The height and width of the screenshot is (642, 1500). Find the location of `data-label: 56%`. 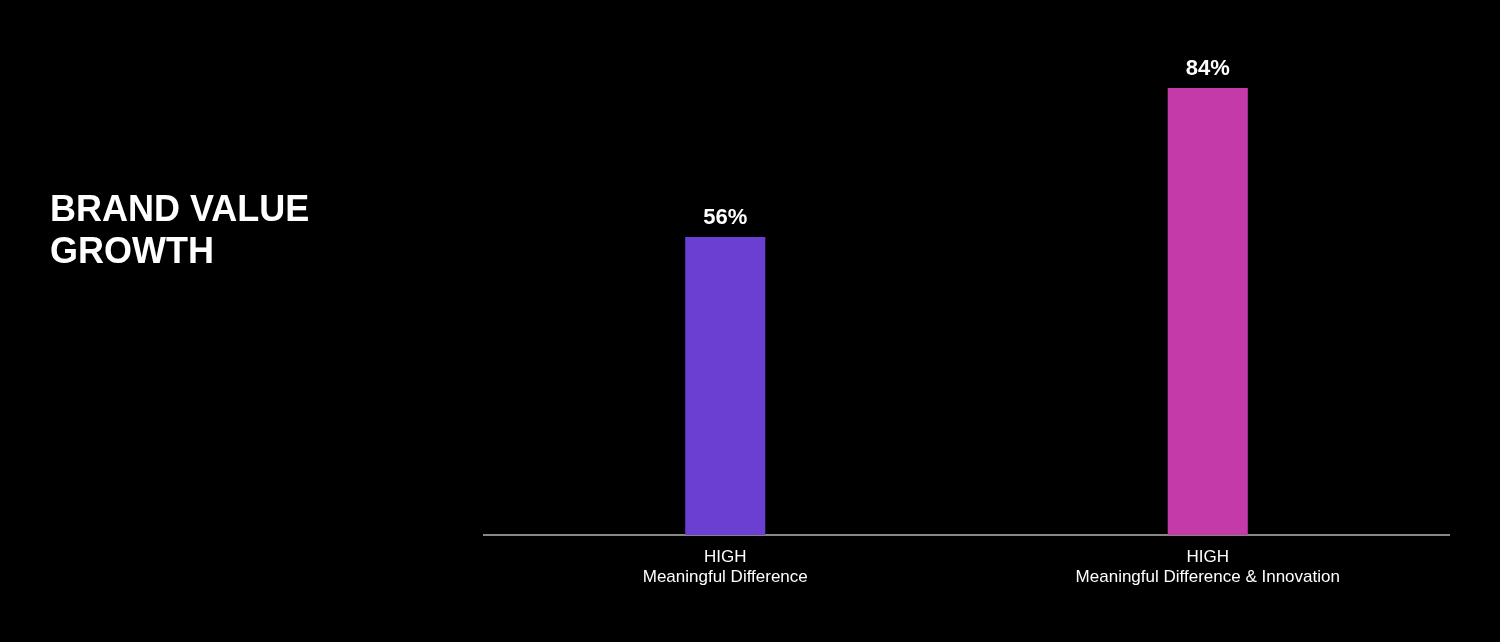

data-label: 56% is located at coordinates (725, 217).